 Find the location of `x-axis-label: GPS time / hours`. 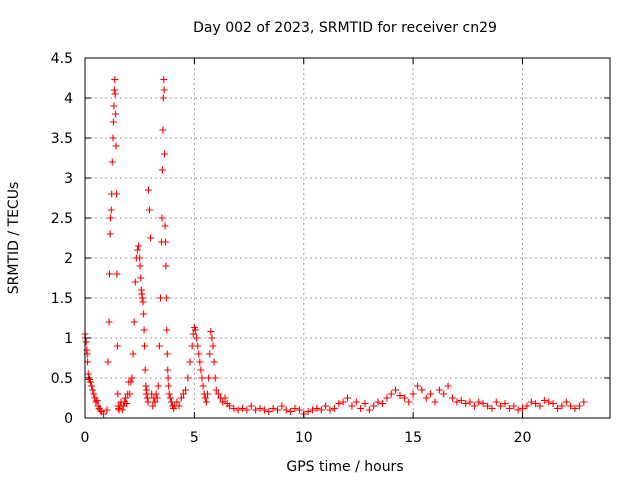

x-axis-label: GPS time / hours is located at coordinates (344, 467).